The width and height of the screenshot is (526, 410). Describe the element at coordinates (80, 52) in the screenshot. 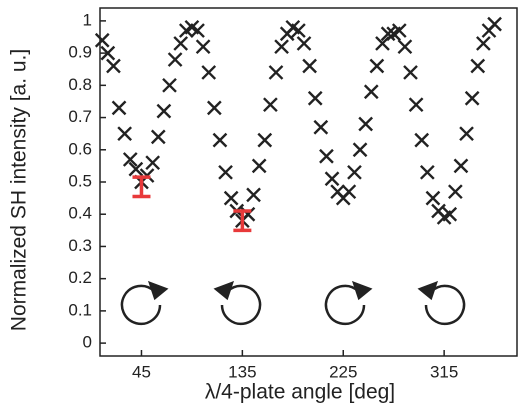

I see `y-tick-label: 0.9` at that location.